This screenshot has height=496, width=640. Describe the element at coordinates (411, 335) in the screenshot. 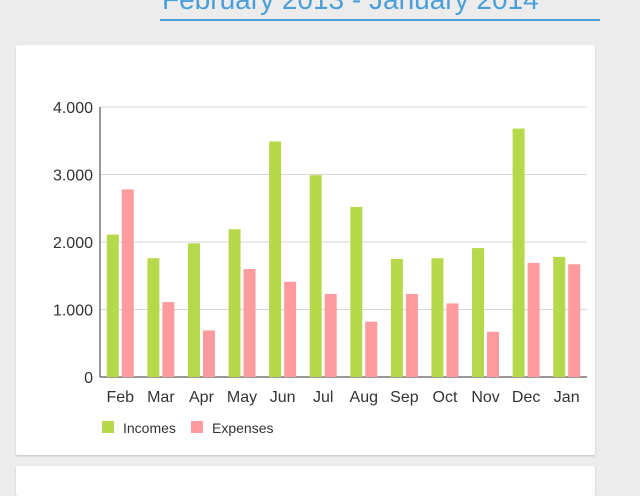

I see `bar-expenses-sep` at that location.